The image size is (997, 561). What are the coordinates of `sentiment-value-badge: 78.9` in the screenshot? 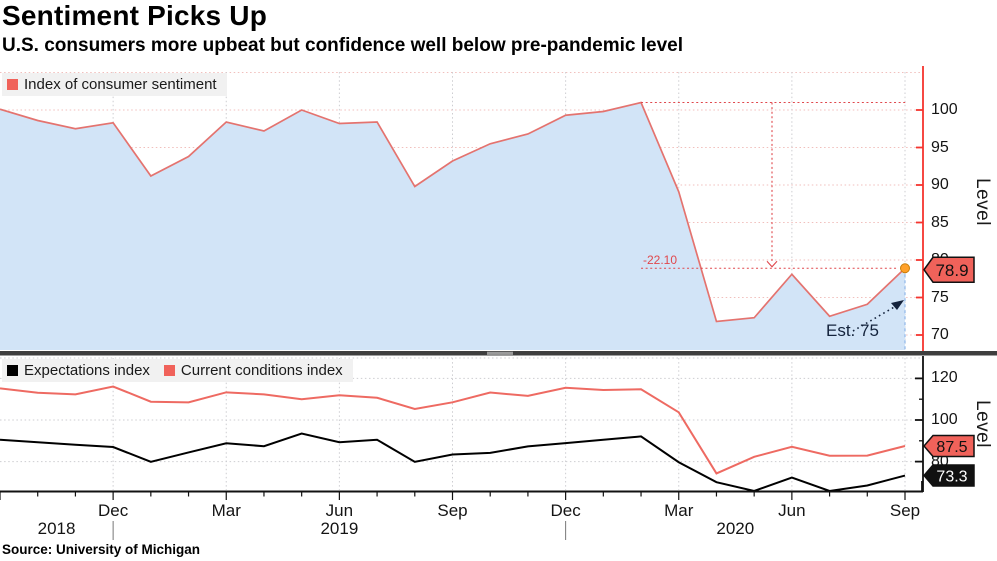 It's located at (949, 269).